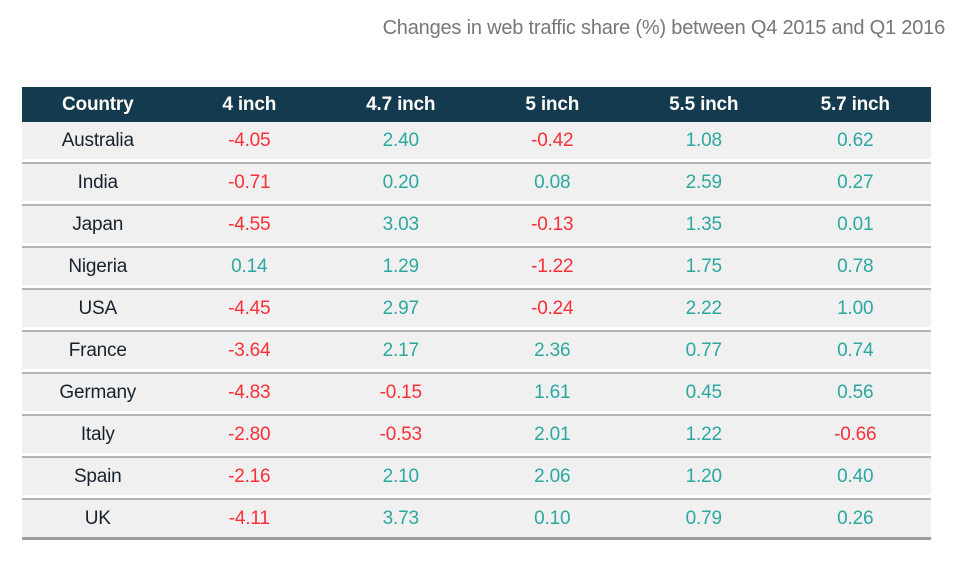 Image resolution: width=961 pixels, height=568 pixels. Describe the element at coordinates (703, 224) in the screenshot. I see `value-cell: 1.35` at that location.